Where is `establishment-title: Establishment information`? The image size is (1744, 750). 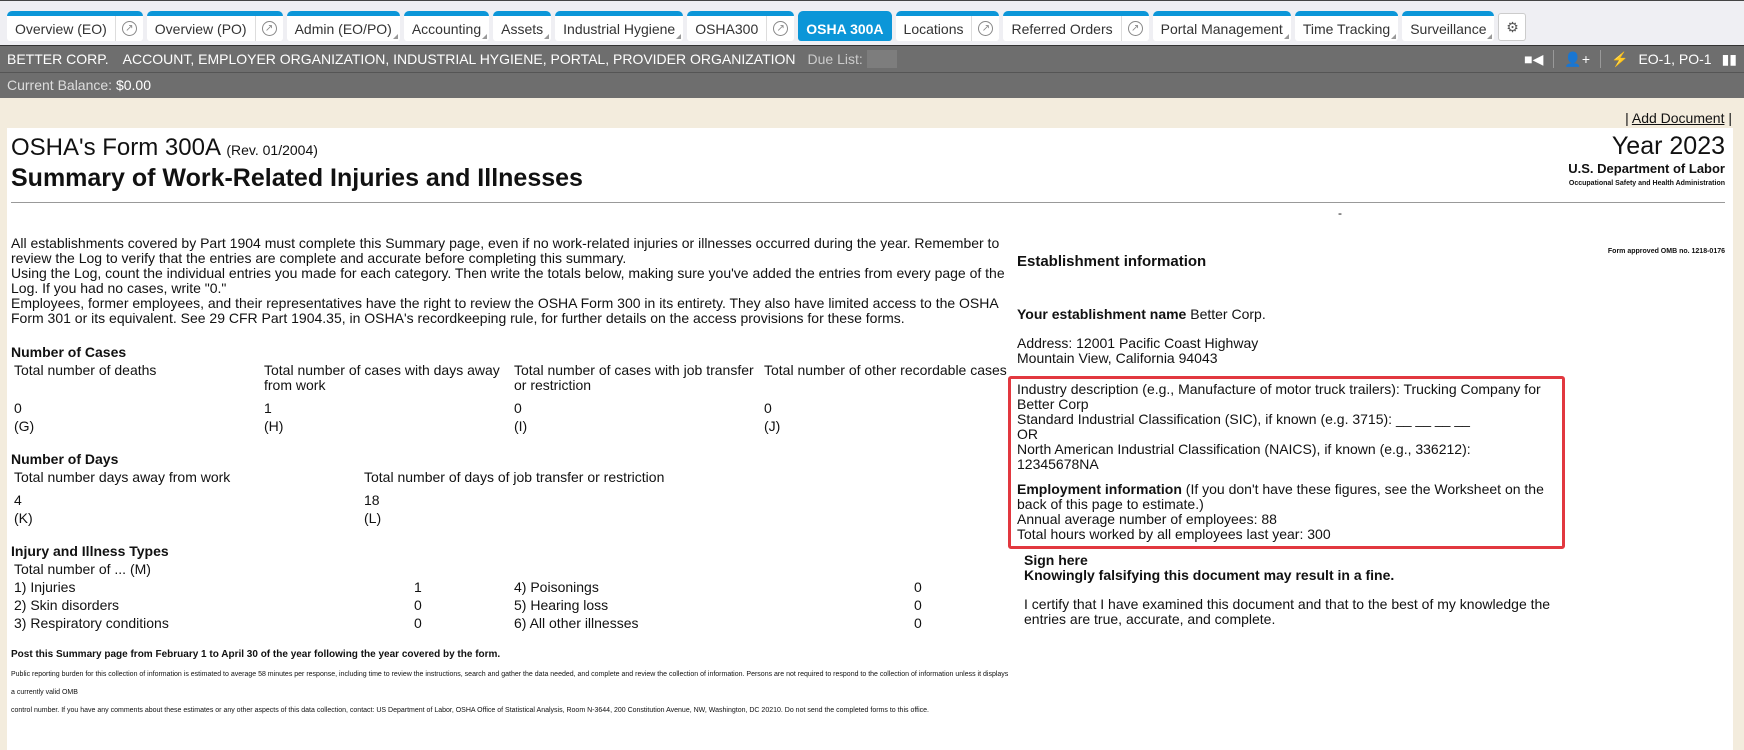 establishment-title: Establishment information is located at coordinates (1112, 261).